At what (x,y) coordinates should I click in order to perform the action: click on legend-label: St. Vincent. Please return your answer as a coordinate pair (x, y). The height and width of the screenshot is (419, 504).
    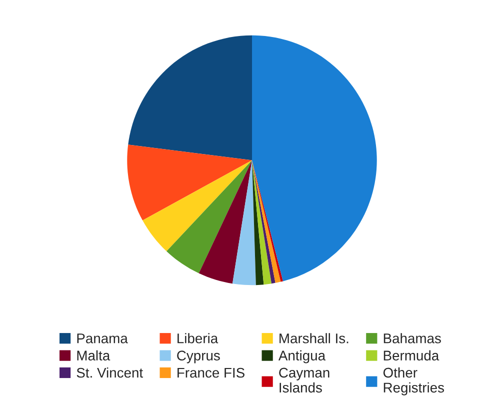
    Looking at the image, I should click on (109, 372).